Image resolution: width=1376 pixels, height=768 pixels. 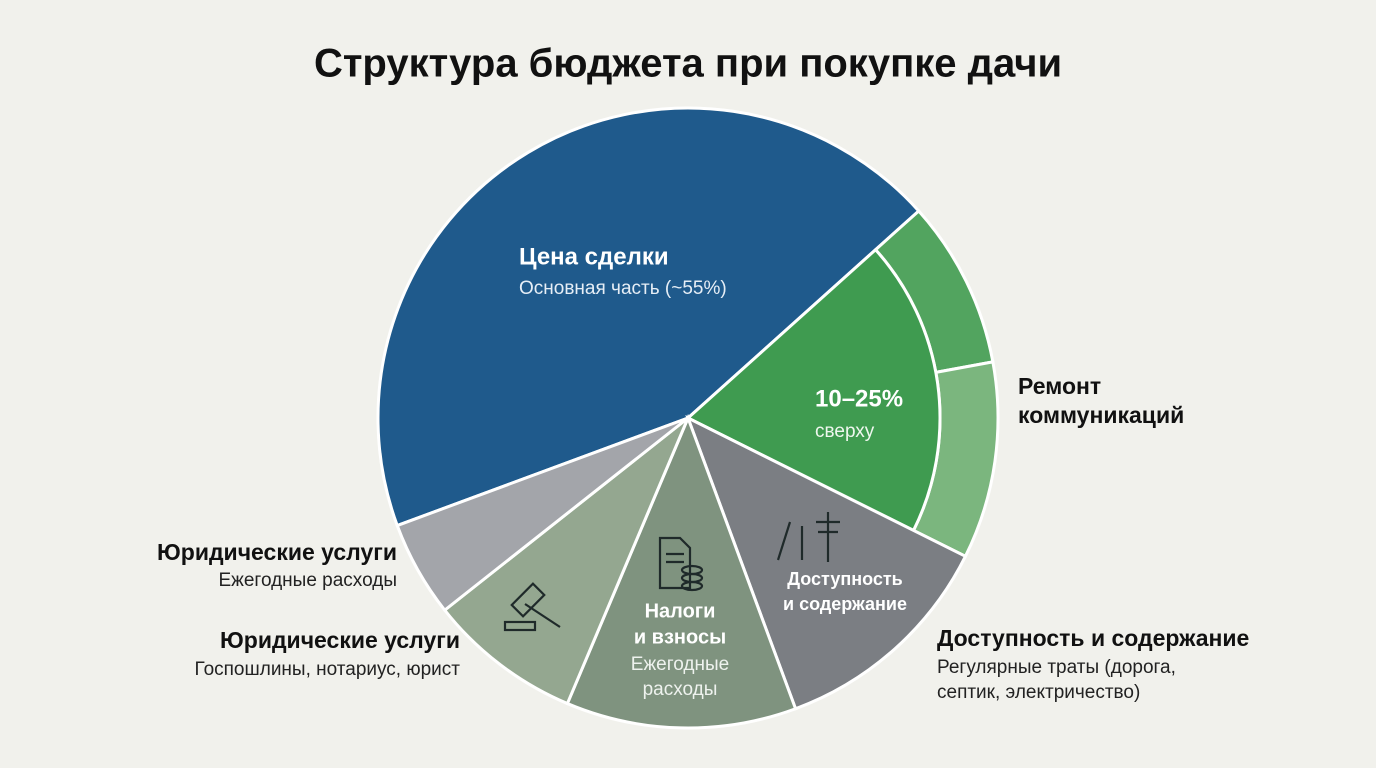 I want to click on note: Ежегодные, so click(x=680, y=664).